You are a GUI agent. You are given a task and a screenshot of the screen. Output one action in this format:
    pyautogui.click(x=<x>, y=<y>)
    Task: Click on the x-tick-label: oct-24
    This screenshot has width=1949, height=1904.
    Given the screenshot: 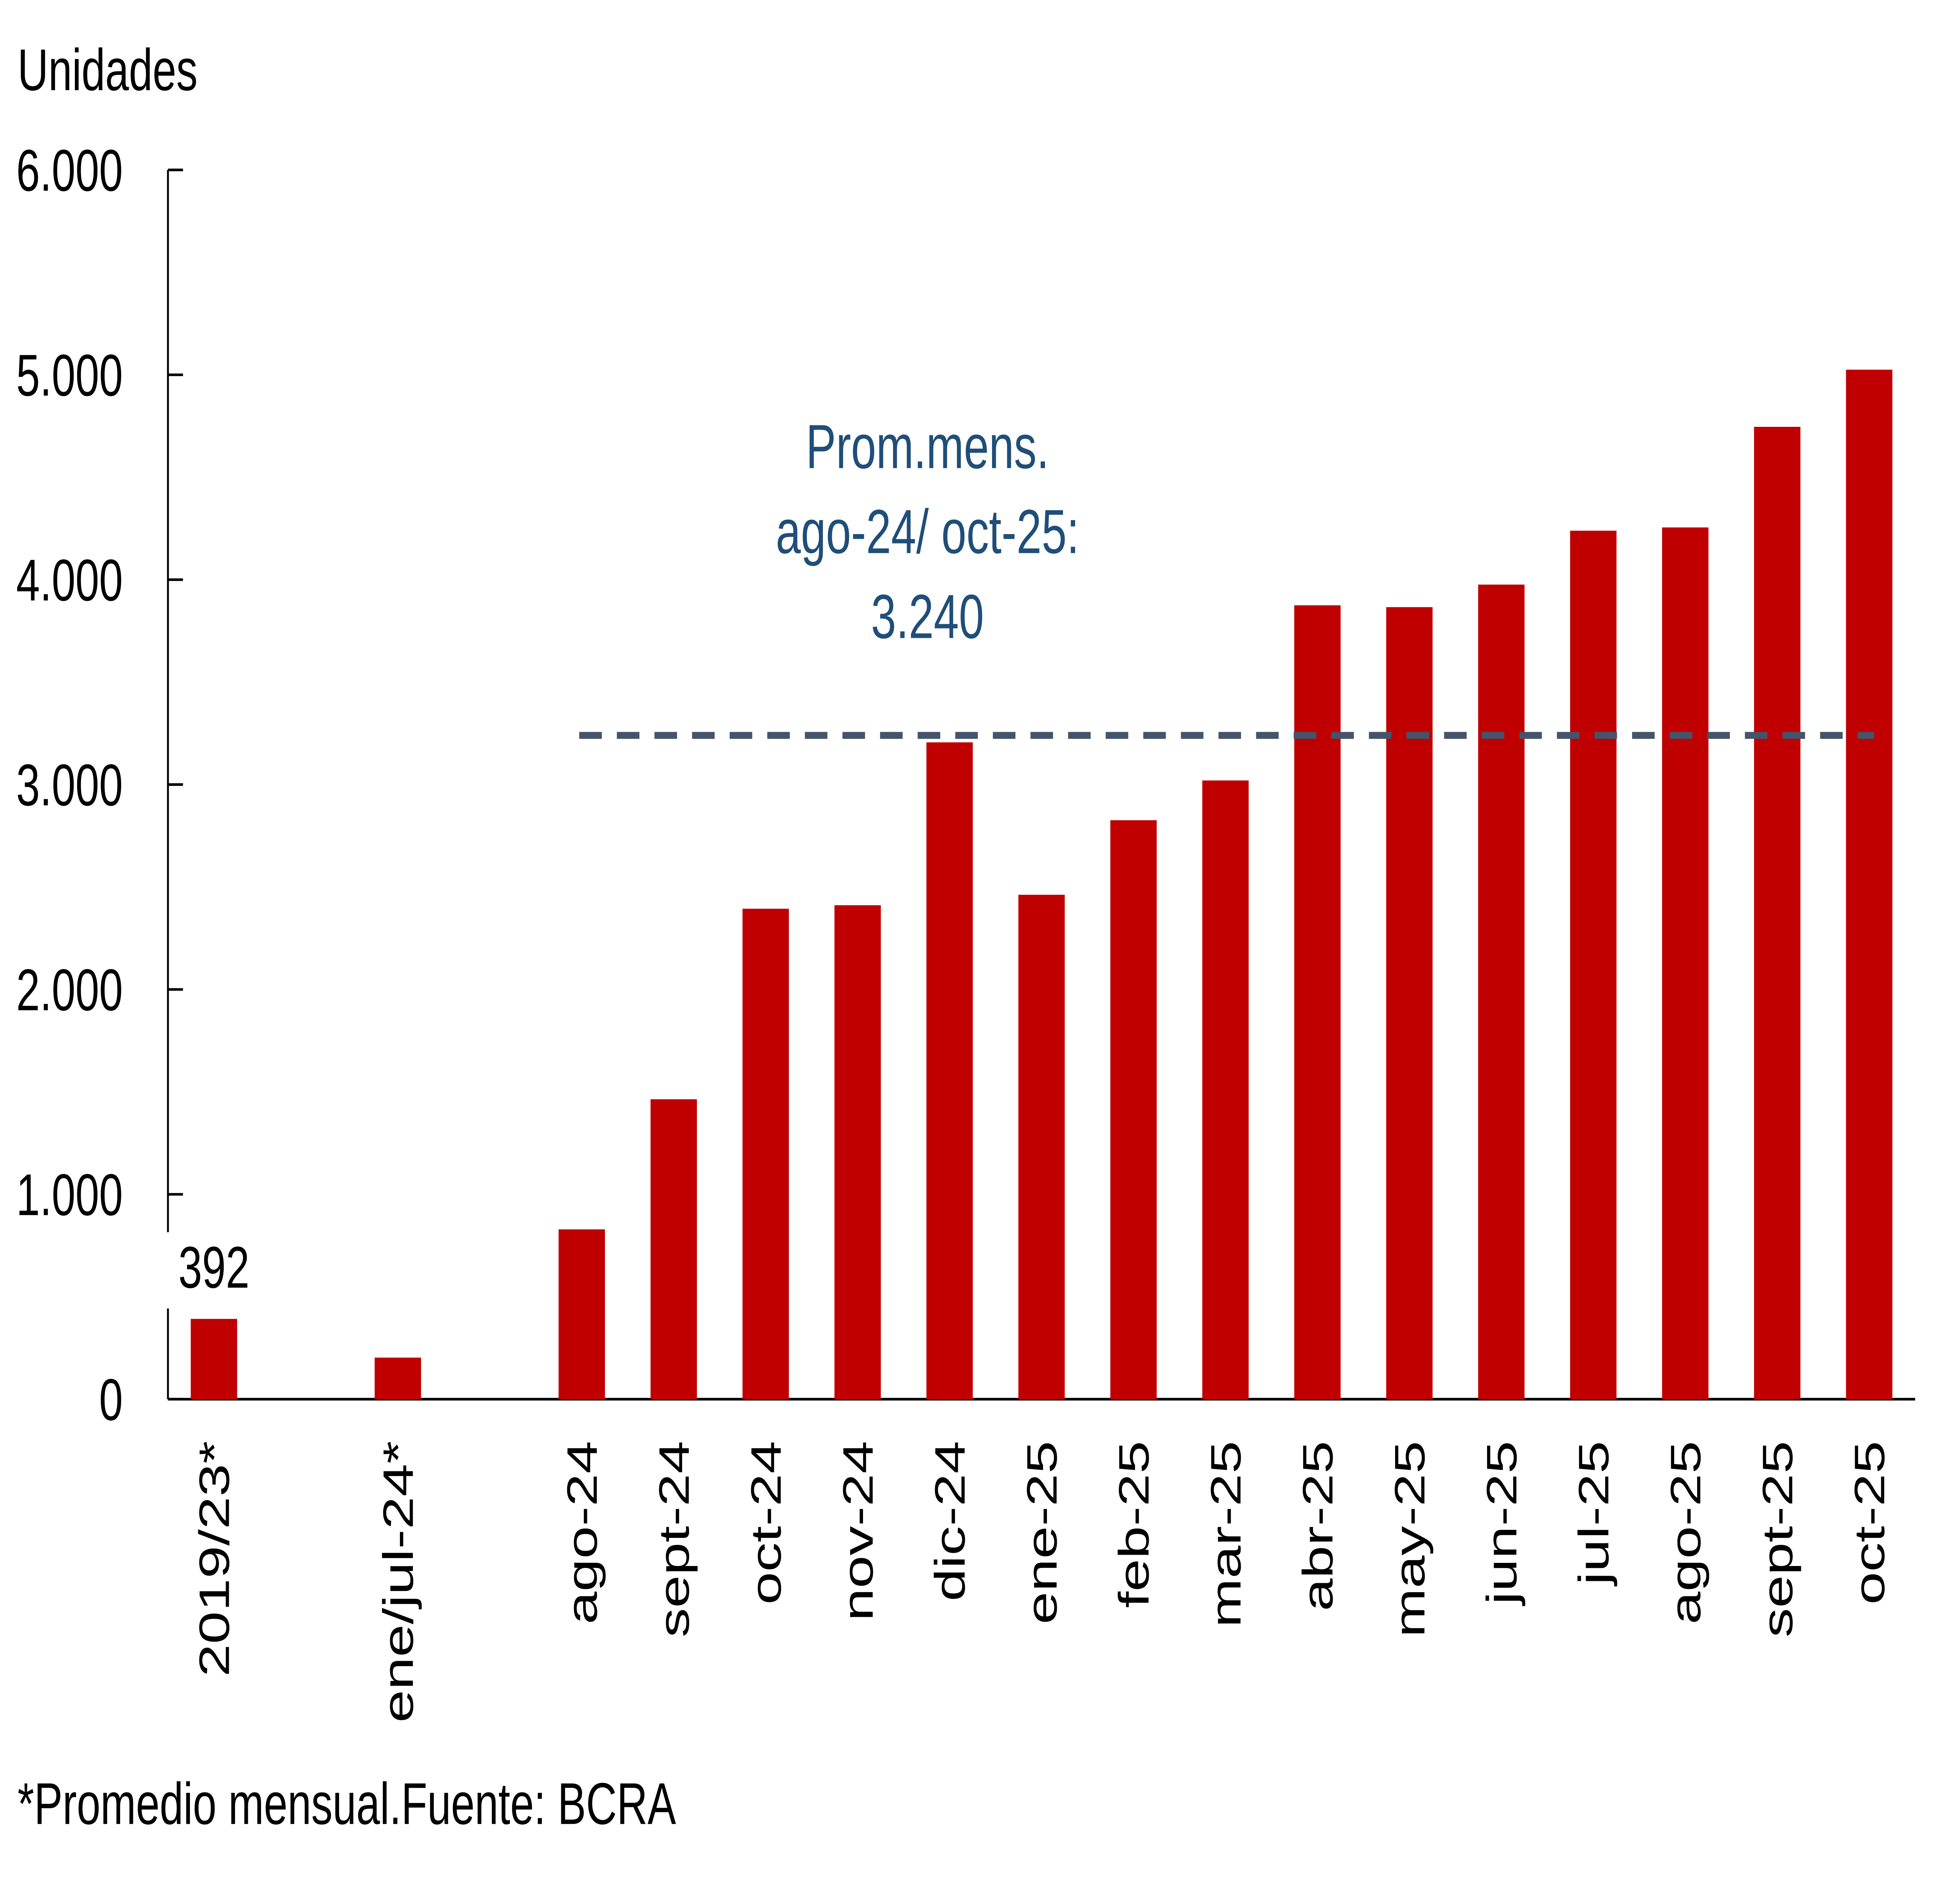 What is the action you would take?
    pyautogui.click(x=766, y=1523)
    